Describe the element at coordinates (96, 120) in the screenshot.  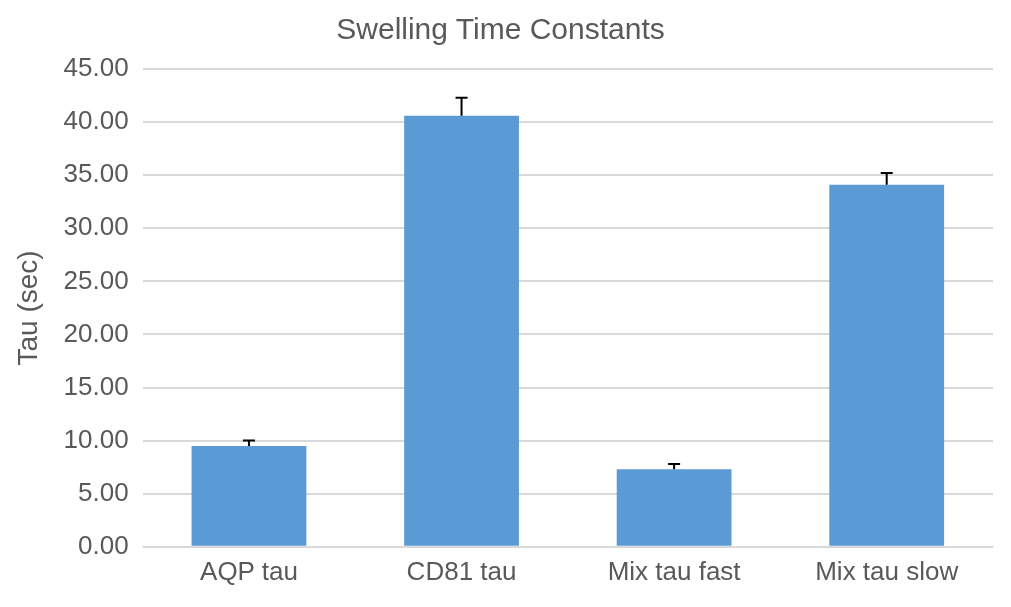
I see `y-tick-label: 40.00` at that location.